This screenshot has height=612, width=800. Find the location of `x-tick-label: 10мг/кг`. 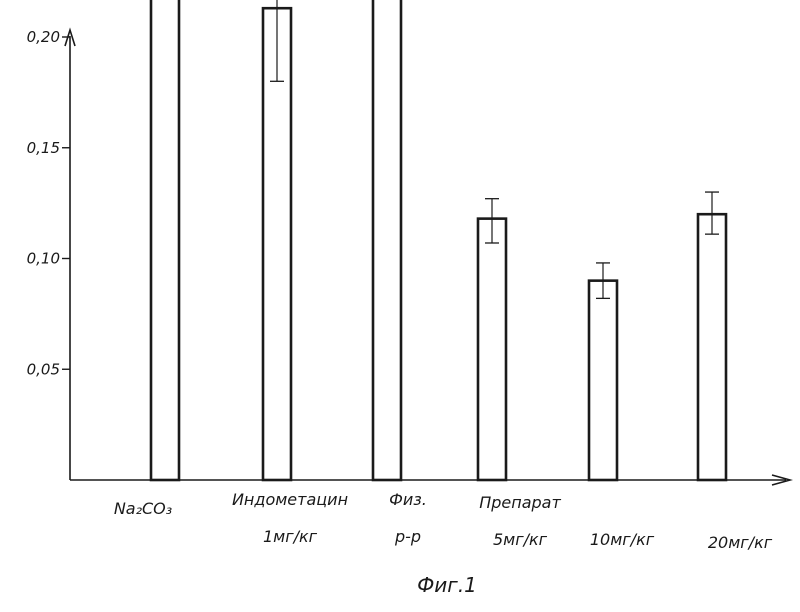

x-tick-label: 10мг/кг is located at coordinates (622, 539).